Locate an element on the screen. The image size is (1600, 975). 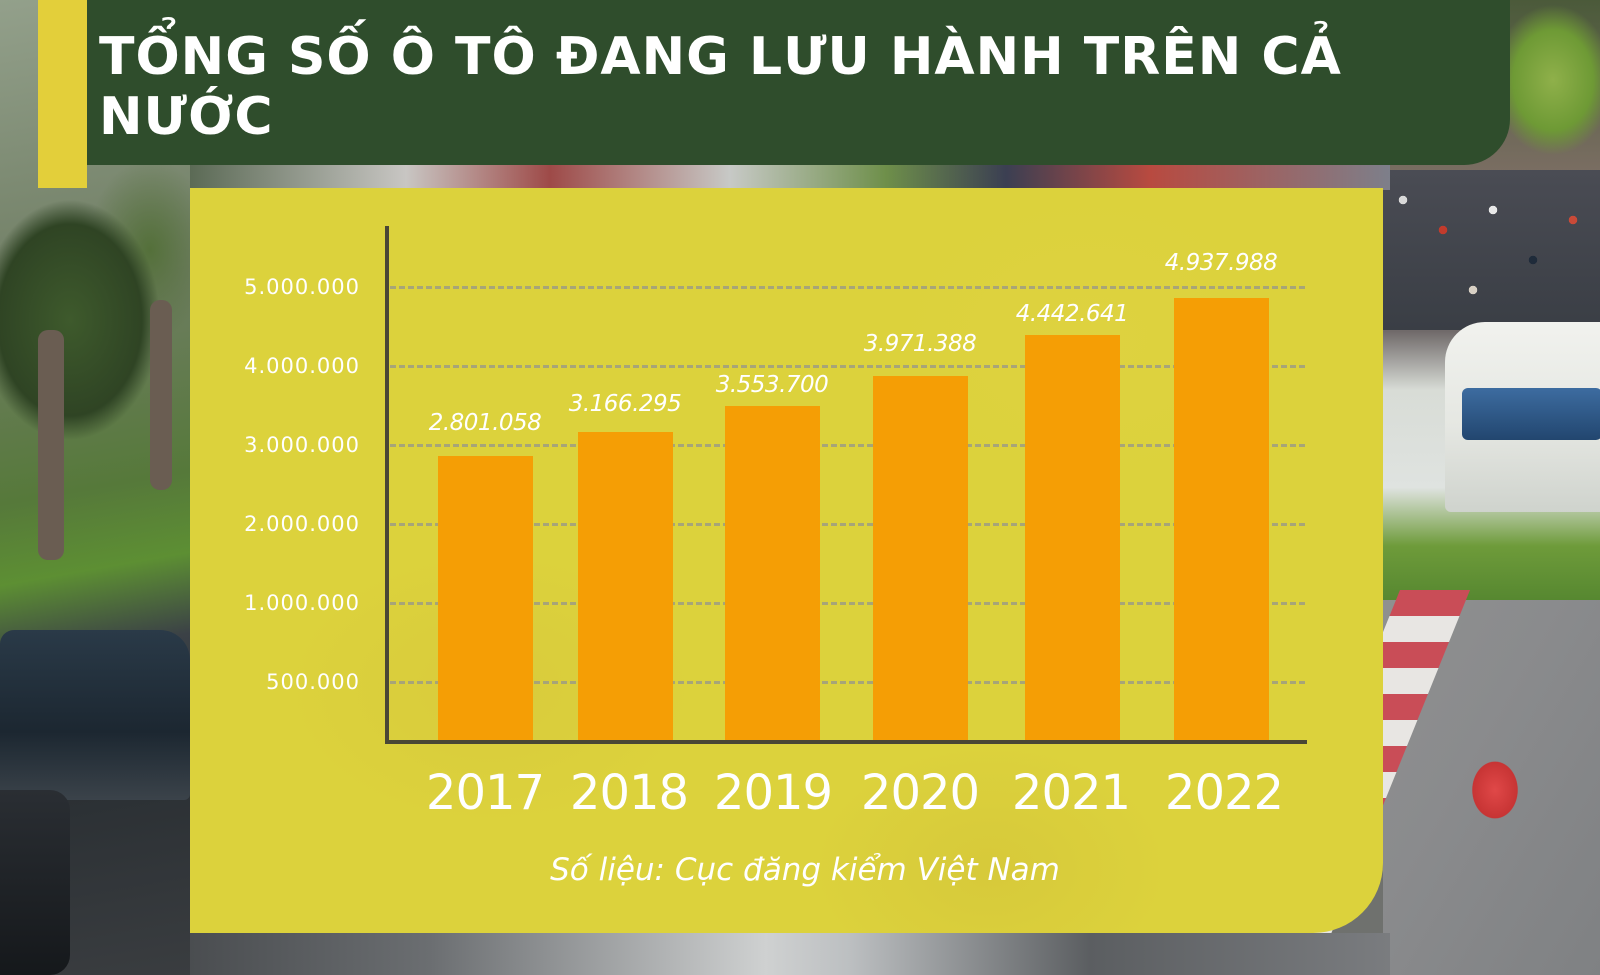
motorbike-rider is located at coordinates (1495, 780).